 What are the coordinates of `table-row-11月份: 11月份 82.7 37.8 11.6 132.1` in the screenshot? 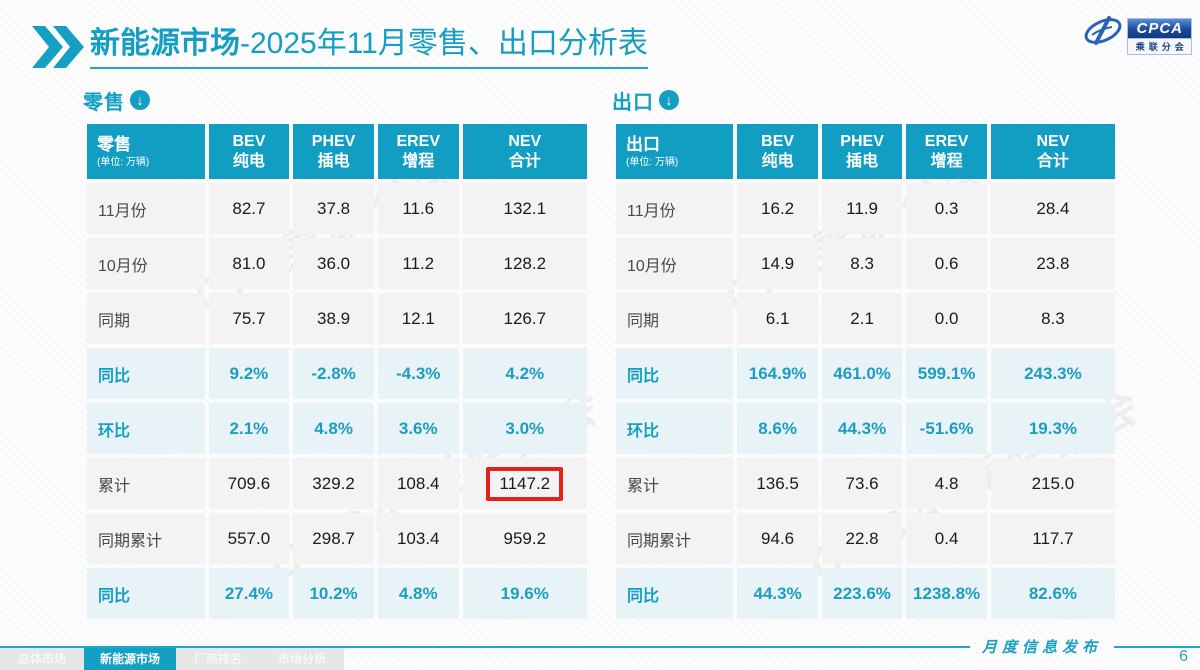 It's located at (337, 208).